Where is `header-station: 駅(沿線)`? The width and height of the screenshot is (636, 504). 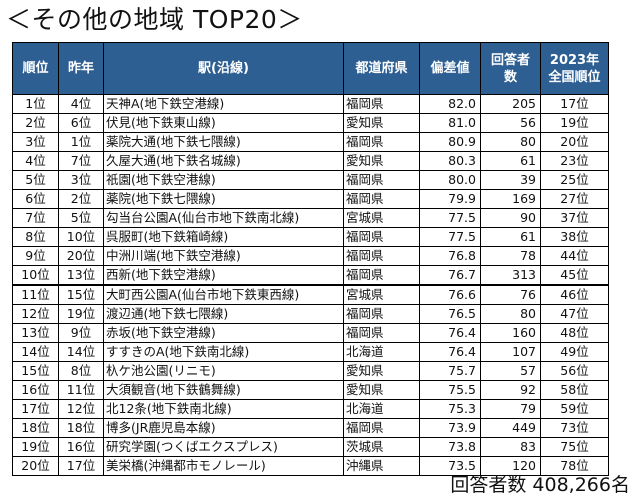
header-station: 駅(沿線) is located at coordinates (223, 68).